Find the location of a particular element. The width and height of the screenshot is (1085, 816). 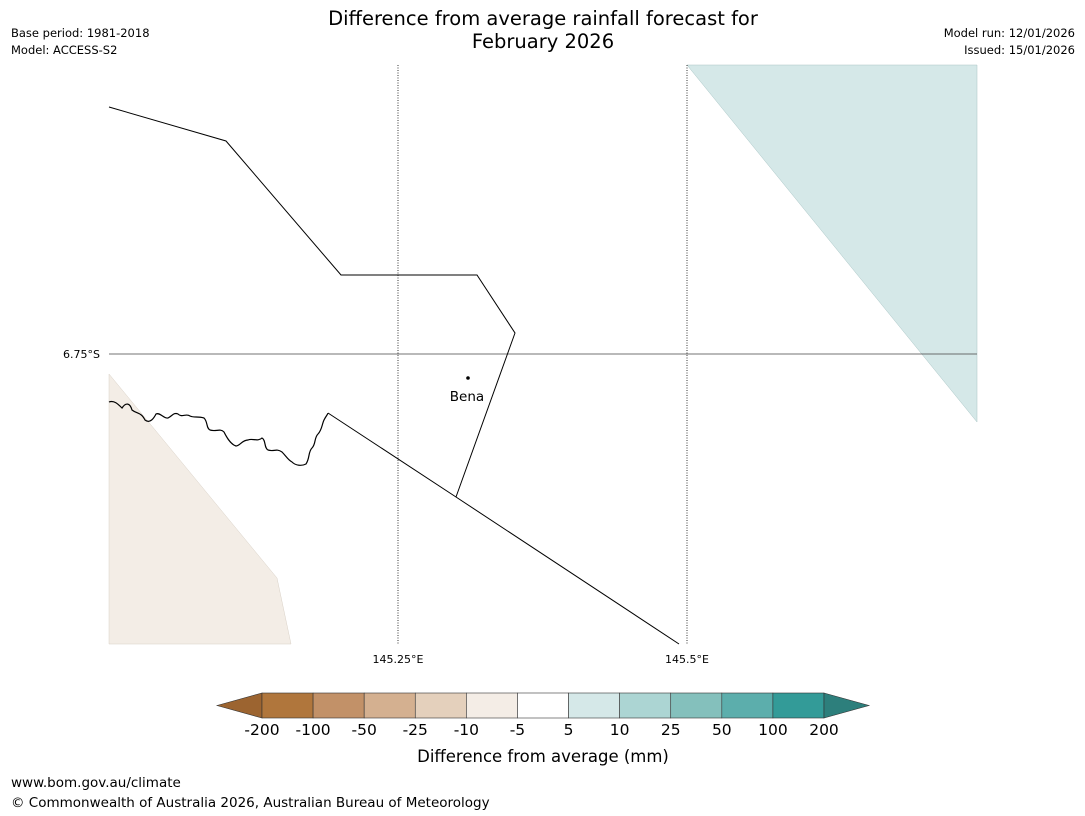

longitude-label-145-25: 145.25°E is located at coordinates (398, 659).